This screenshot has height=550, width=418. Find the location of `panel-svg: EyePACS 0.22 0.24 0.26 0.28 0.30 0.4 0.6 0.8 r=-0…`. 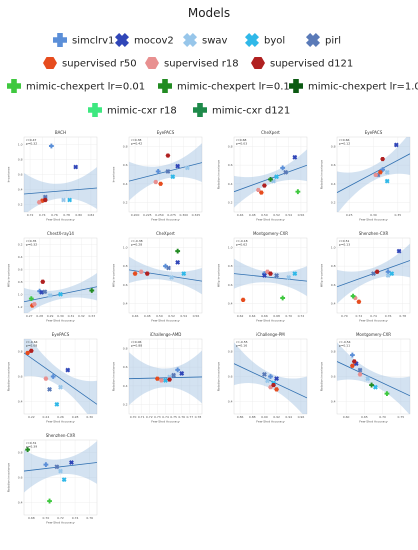

panel-svg: EyePACS 0.22 0.24 0.26 0.28 0.30 0.4 0.6 0.8 r=-0… is located at coordinates (52, 378).